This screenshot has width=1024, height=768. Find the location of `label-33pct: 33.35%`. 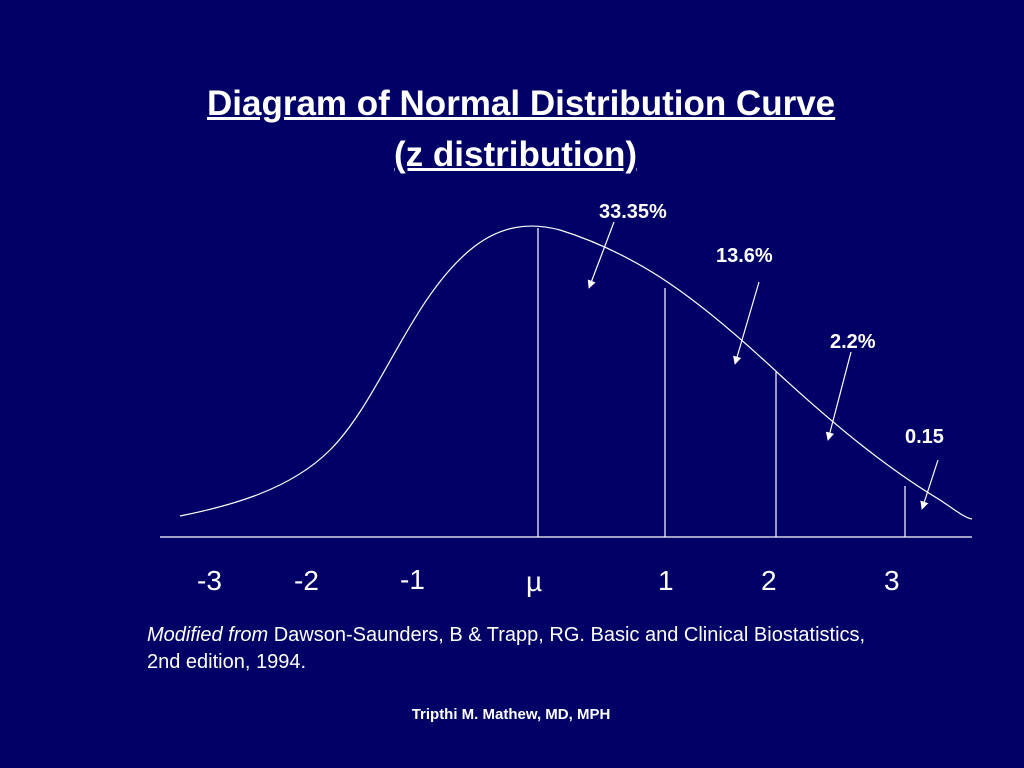

label-33pct: 33.35% is located at coordinates (633, 212).